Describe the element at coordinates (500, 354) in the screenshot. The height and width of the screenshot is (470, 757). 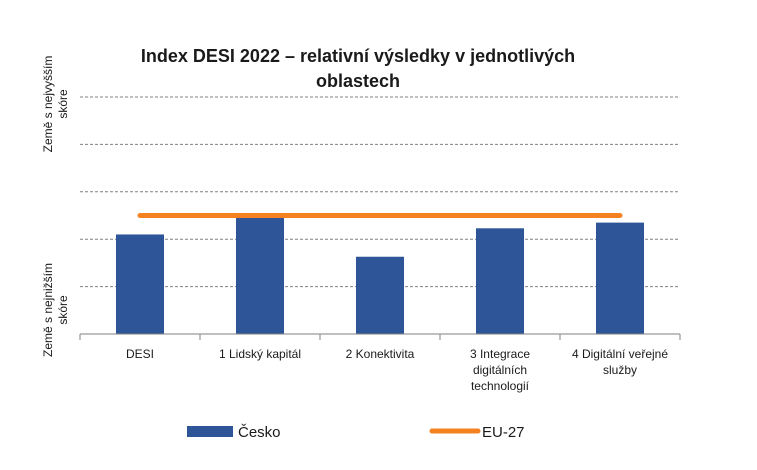
I see `tick-label-4: 3 Integrace` at that location.